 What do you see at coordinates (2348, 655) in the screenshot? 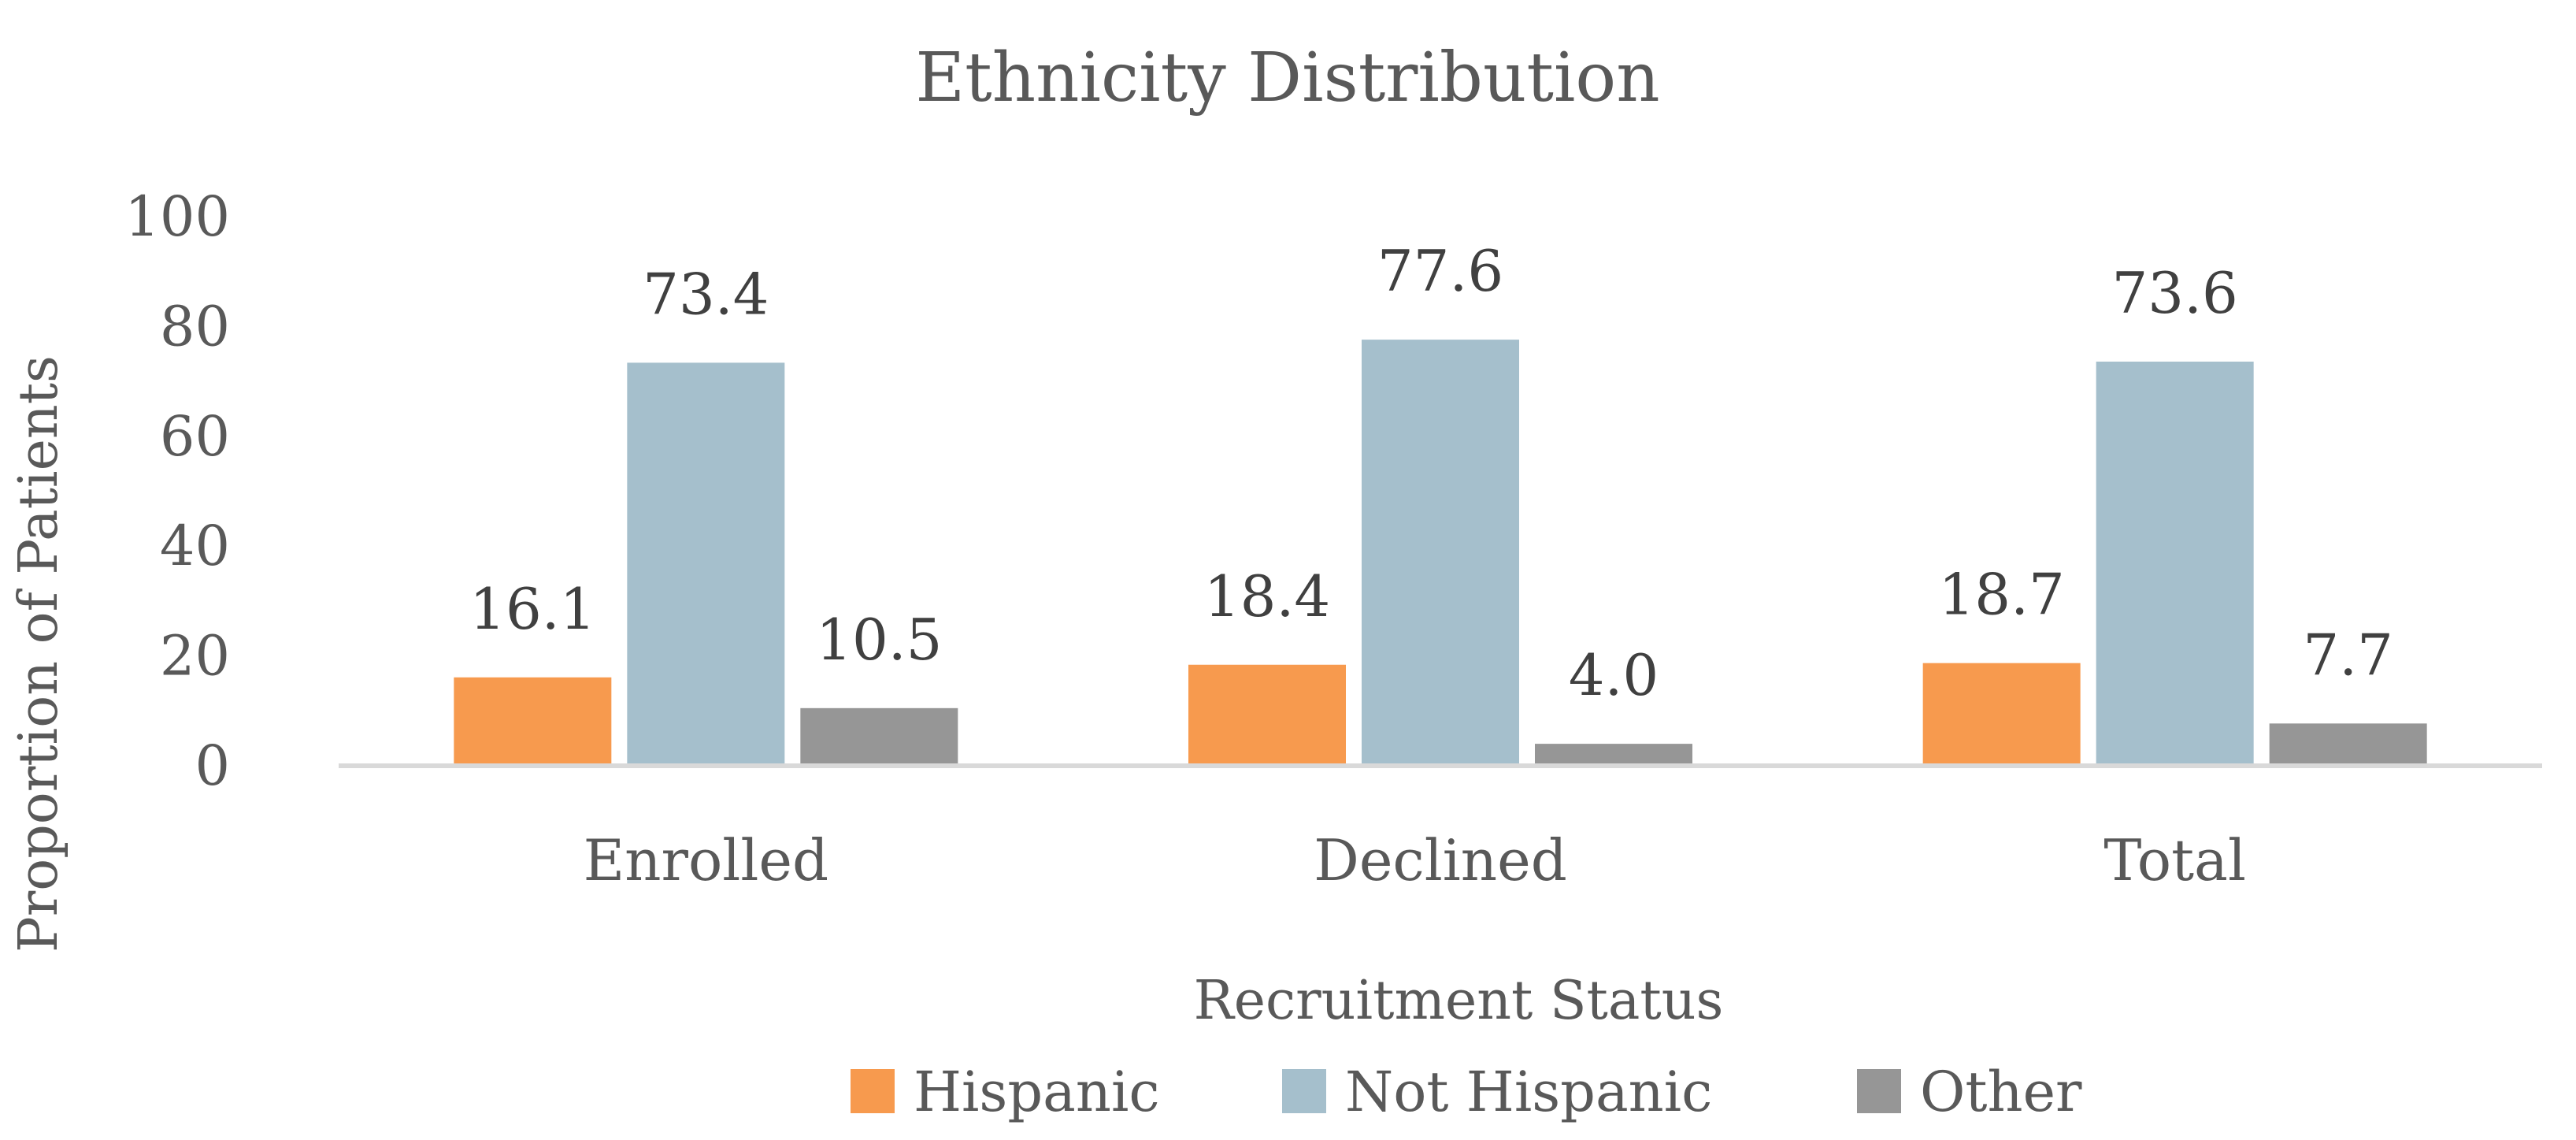
I see `data-label: 7.7` at bounding box center [2348, 655].